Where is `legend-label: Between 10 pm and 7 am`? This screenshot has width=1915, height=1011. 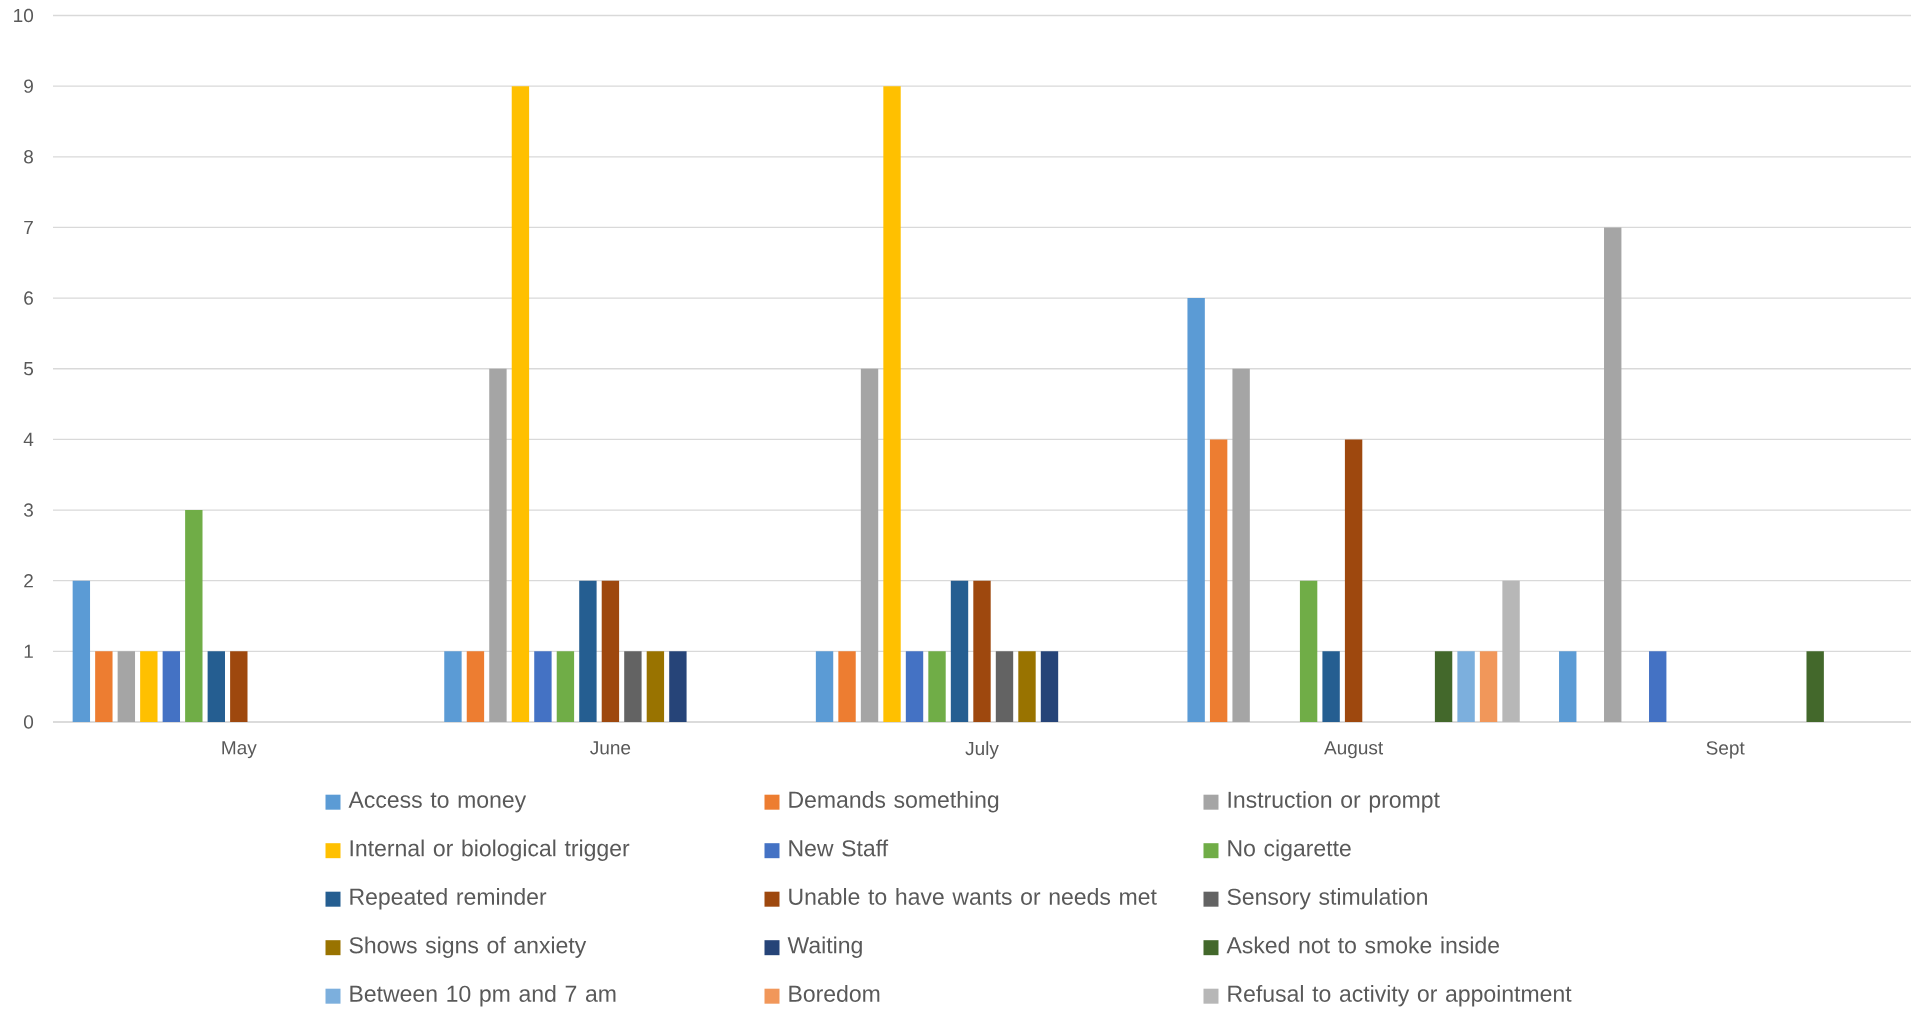 legend-label: Between 10 pm and 7 am is located at coordinates (483, 996).